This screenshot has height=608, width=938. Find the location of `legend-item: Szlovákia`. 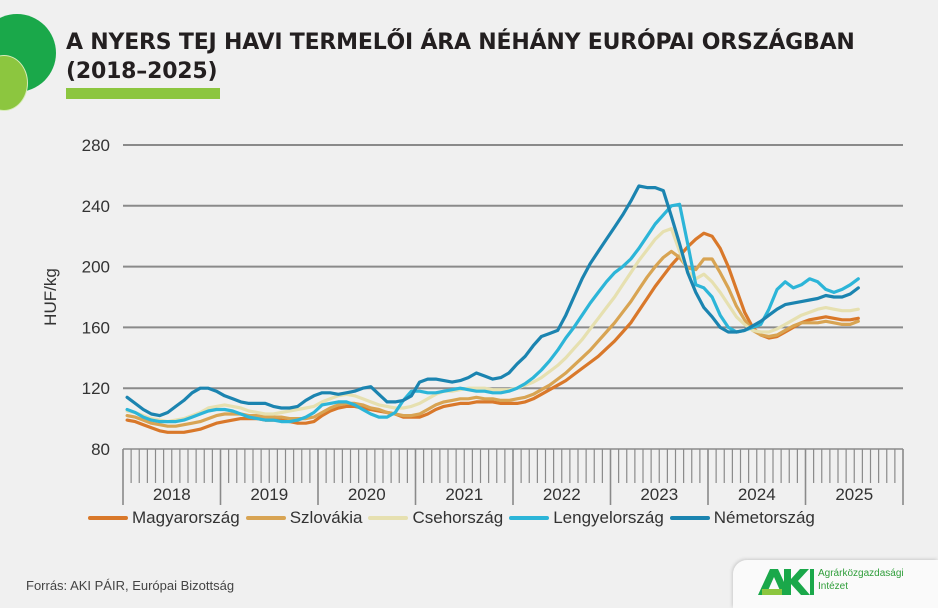

legend-item: Szlovákia is located at coordinates (304, 518).